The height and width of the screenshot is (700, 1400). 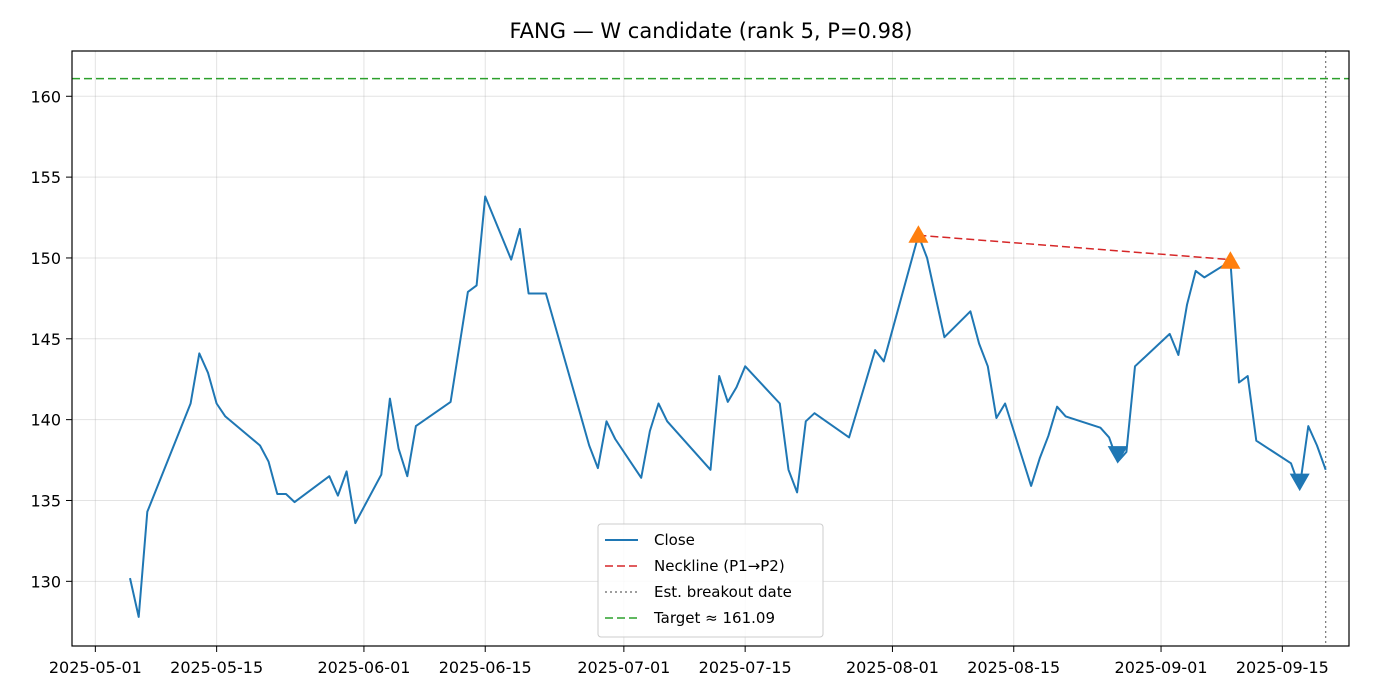 I want to click on y-tick-label: 155, so click(x=45, y=177).